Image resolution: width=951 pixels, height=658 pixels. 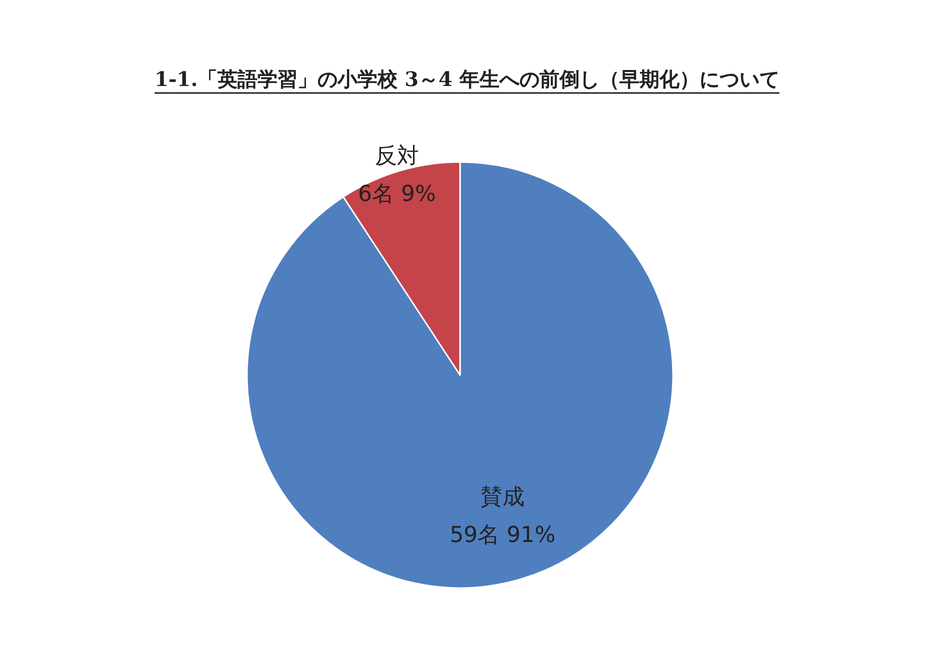 What do you see at coordinates (396, 157) in the screenshot?
I see `slice-label: 反対` at bounding box center [396, 157].